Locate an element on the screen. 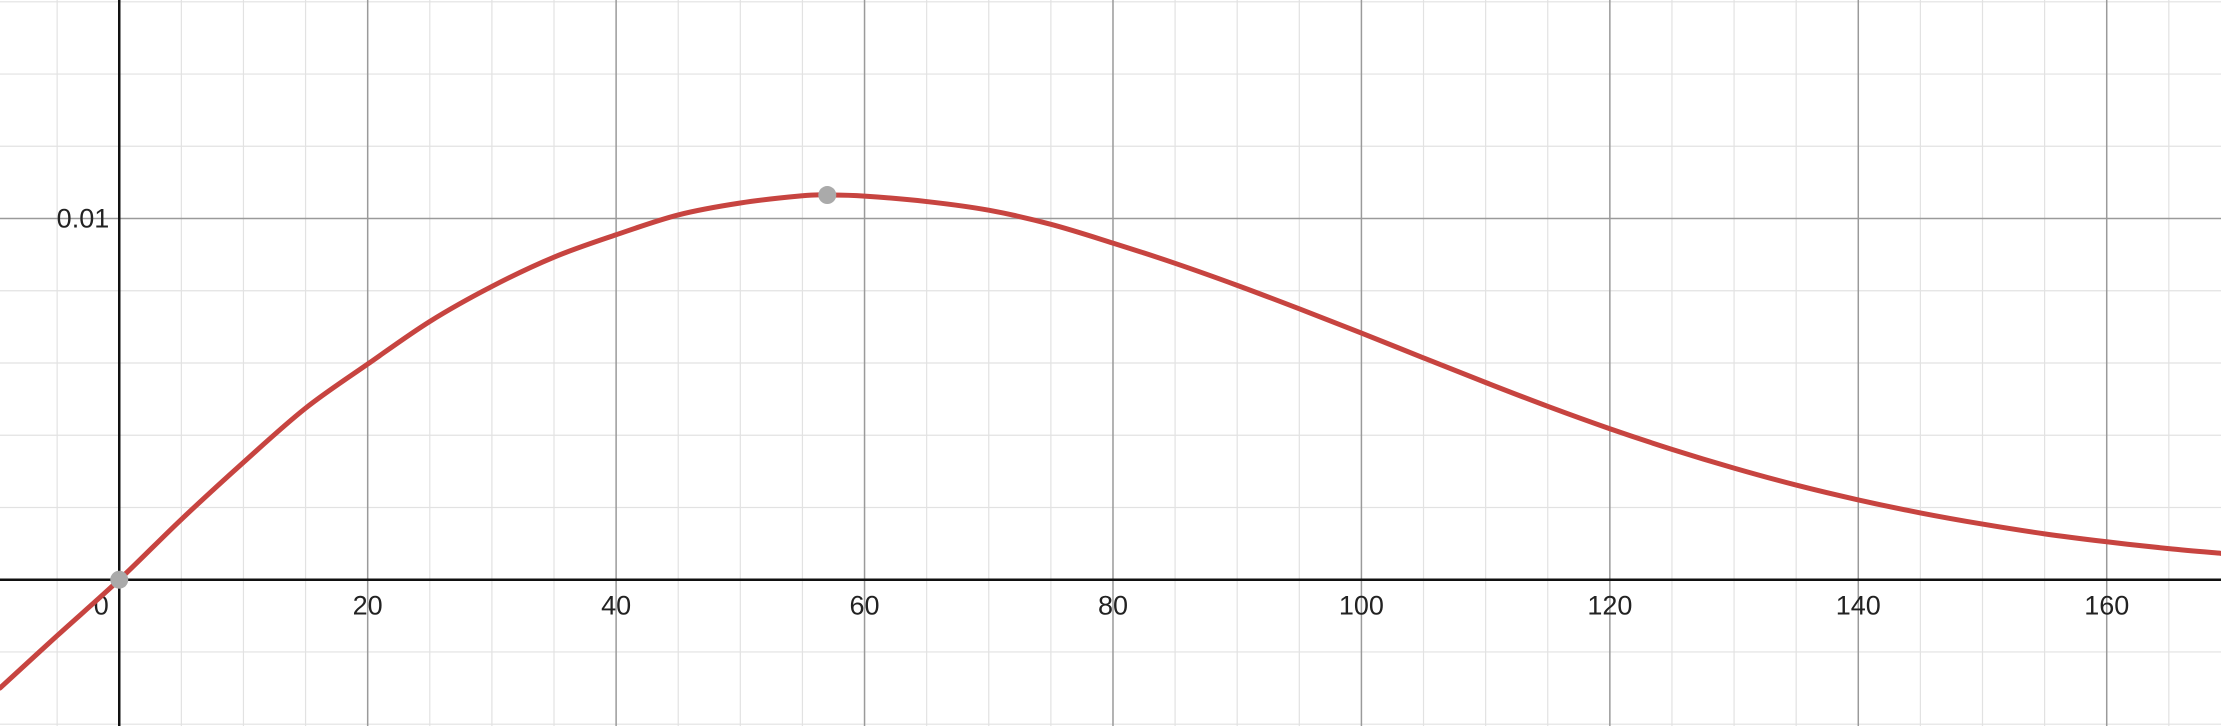 The height and width of the screenshot is (726, 2221). x-tick-label: 80 is located at coordinates (1113, 606).